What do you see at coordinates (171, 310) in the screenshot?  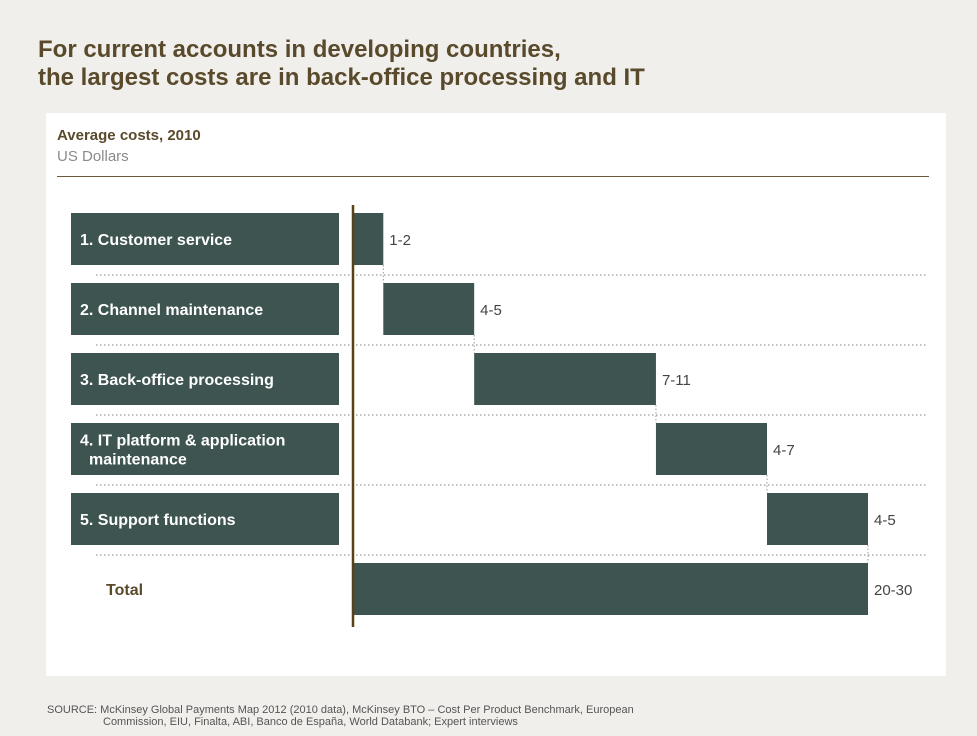 I see `category-label-2: 2. Channel maintenance` at bounding box center [171, 310].